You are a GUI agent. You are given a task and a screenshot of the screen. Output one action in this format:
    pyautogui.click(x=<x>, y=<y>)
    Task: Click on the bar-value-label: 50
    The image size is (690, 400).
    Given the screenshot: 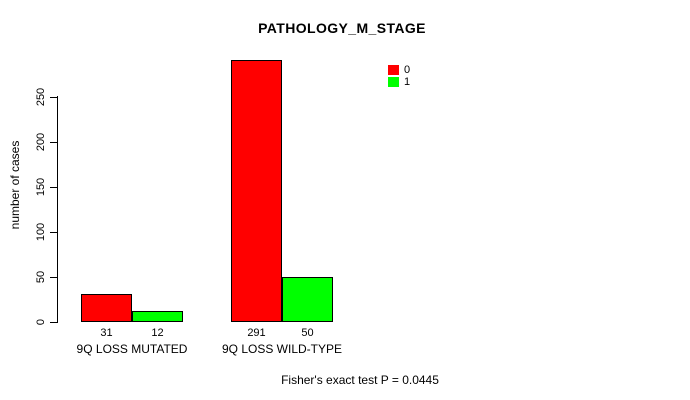 What is the action you would take?
    pyautogui.click(x=307, y=333)
    